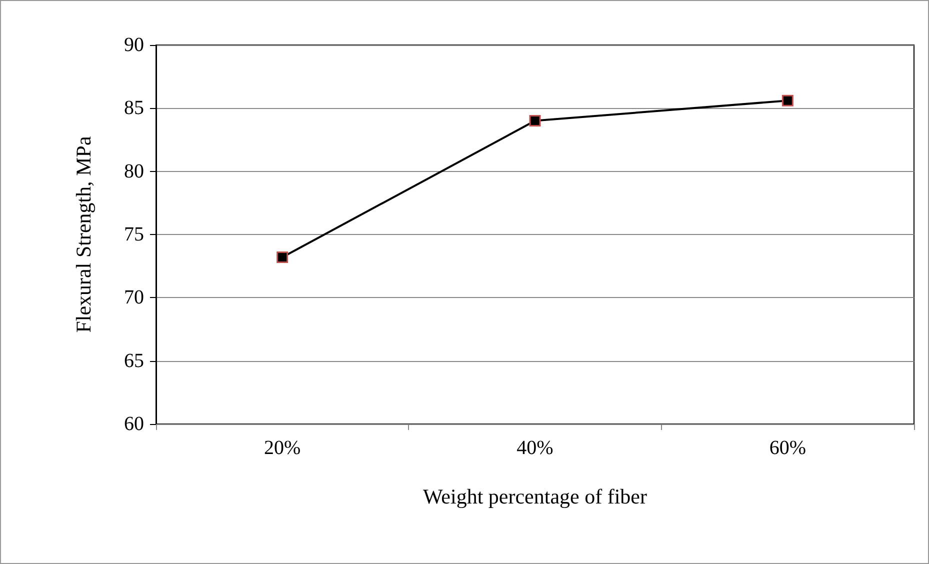 This screenshot has width=929, height=564. What do you see at coordinates (535, 448) in the screenshot?
I see `x-tick-label: 40%` at bounding box center [535, 448].